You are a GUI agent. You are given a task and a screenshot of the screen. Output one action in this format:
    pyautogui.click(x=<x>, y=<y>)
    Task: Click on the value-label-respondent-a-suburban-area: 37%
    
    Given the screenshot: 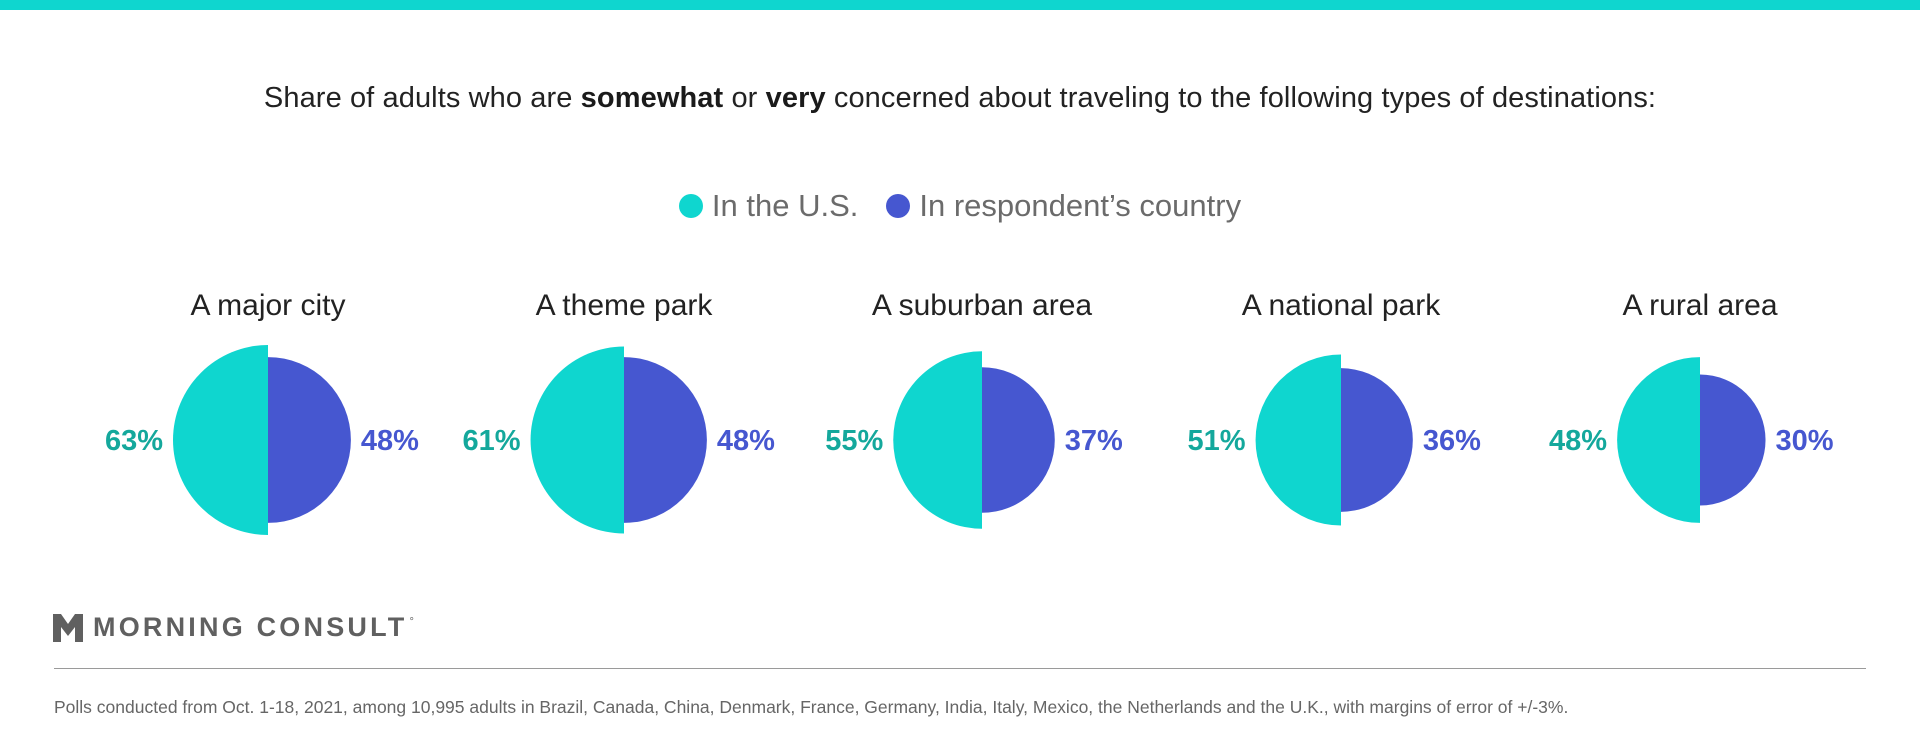 What is the action you would take?
    pyautogui.click(x=1094, y=441)
    